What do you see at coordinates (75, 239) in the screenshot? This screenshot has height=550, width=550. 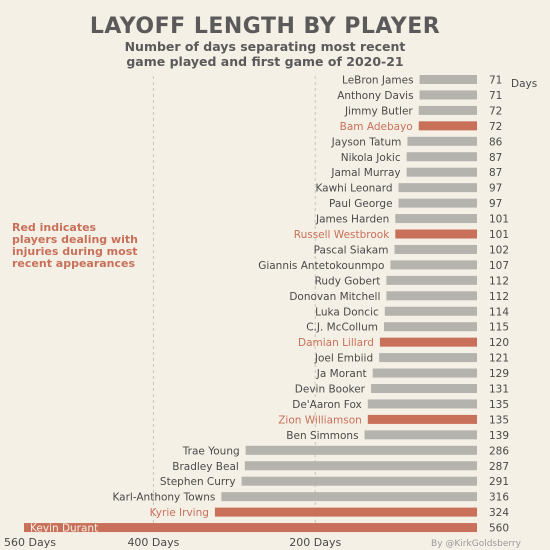 I see `annotation-line2: players dealing with` at bounding box center [75, 239].